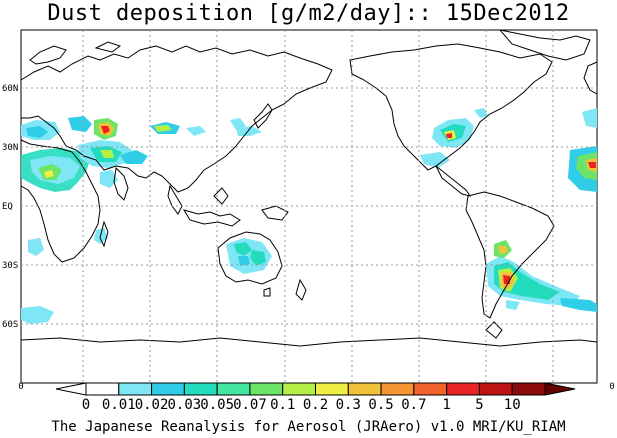 Image resolution: width=617 pixels, height=438 pixels. I want to click on colorbar-tick-label: 0.03, so click(184, 405).